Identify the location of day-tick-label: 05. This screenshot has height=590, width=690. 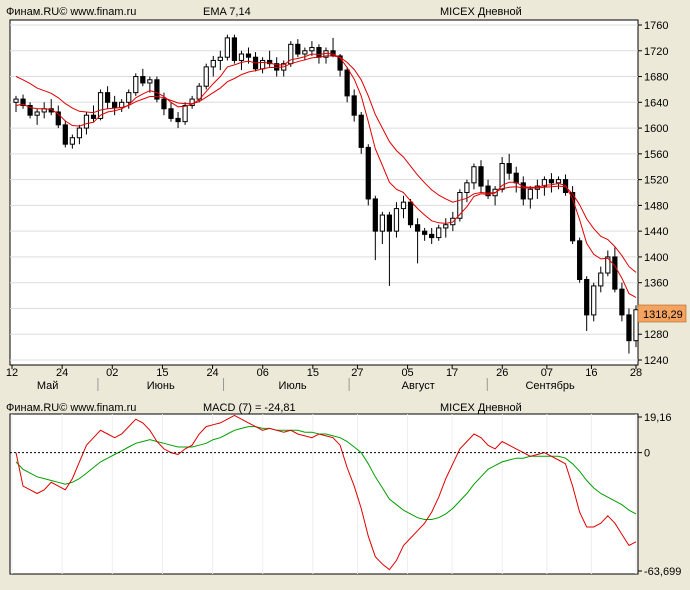
(407, 373).